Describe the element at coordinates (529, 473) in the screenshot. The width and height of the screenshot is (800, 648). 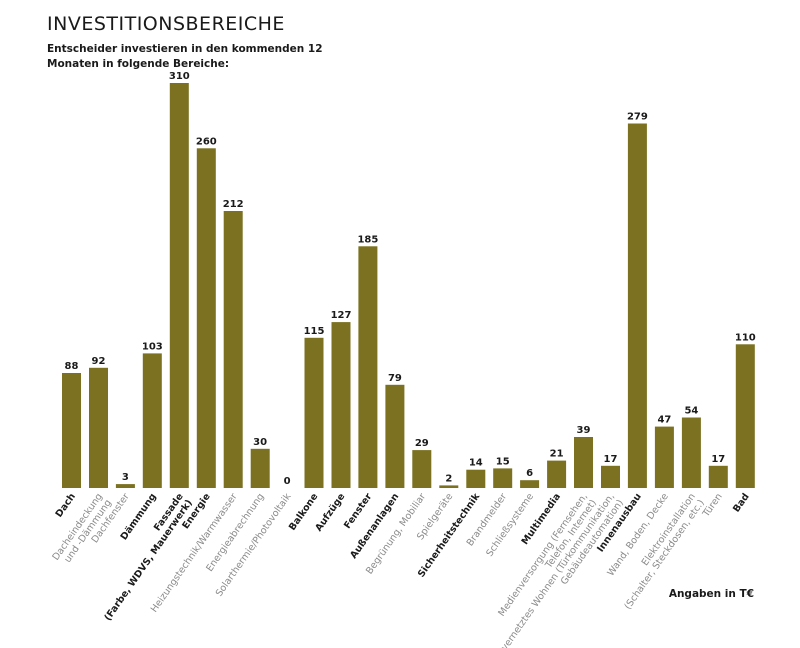
I see `bar-value-label: 6` at that location.